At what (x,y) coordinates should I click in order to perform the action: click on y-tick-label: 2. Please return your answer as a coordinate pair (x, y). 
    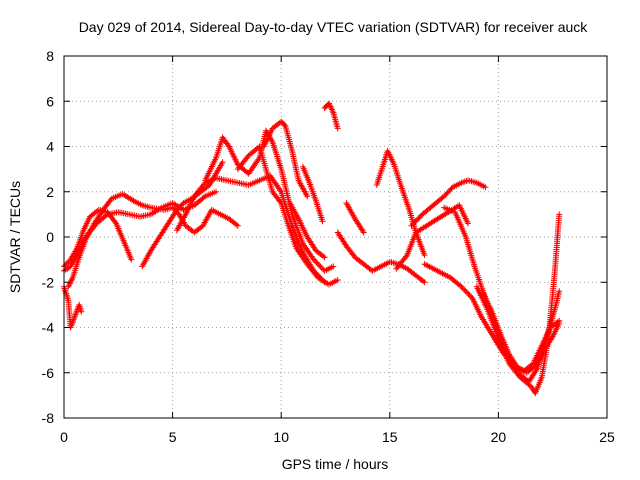
    Looking at the image, I should click on (50, 192).